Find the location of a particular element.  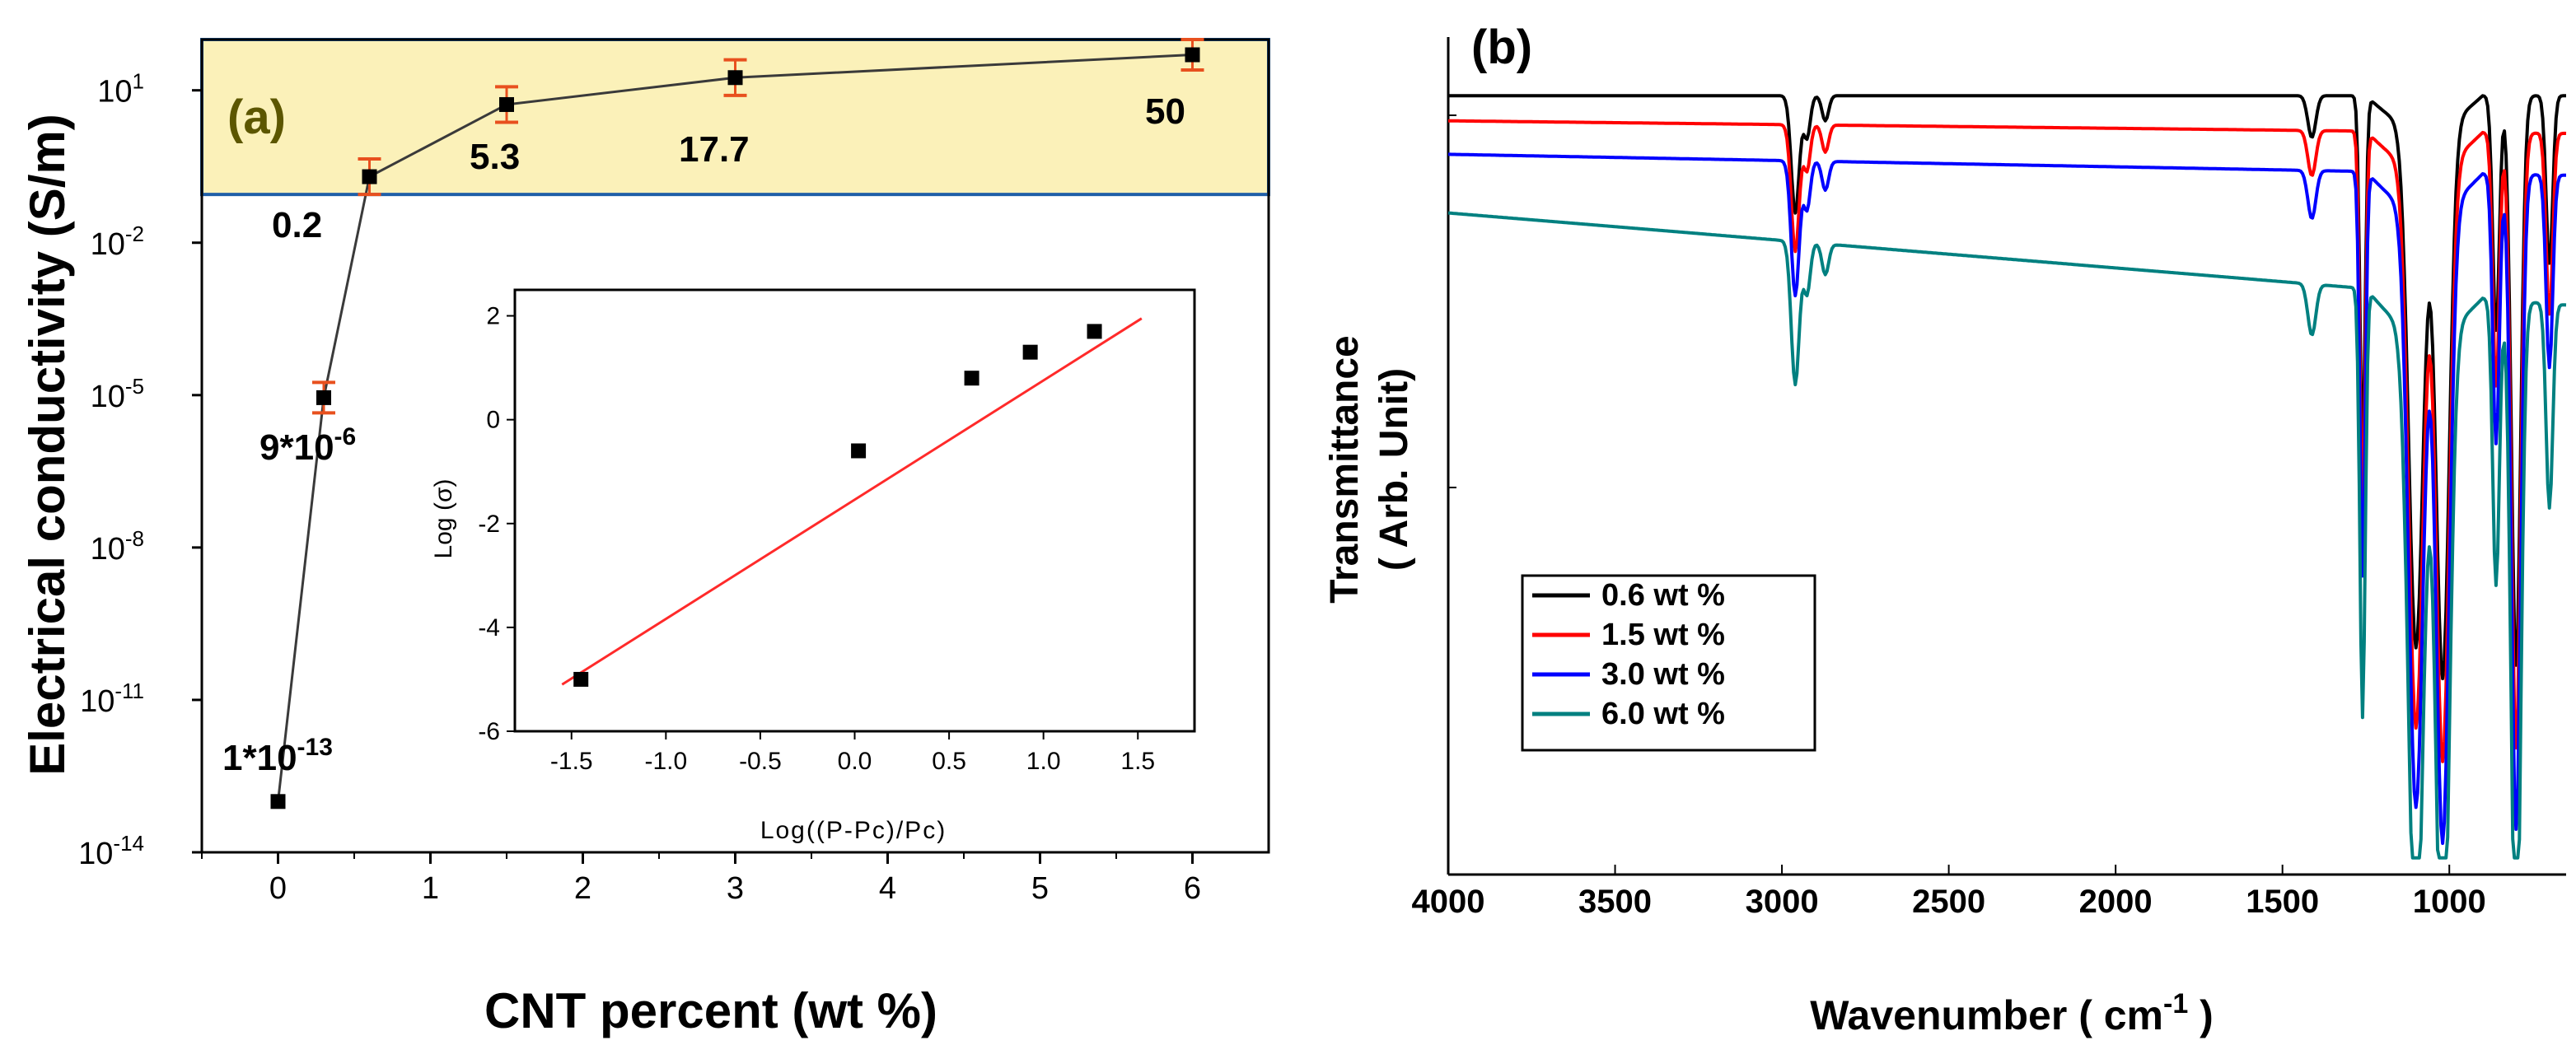

inset-fit-line is located at coordinates (852, 501).